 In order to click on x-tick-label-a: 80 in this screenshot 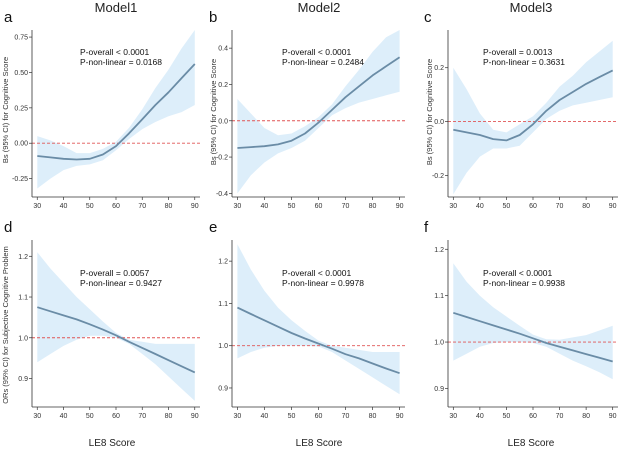, I will do `click(169, 206)`.